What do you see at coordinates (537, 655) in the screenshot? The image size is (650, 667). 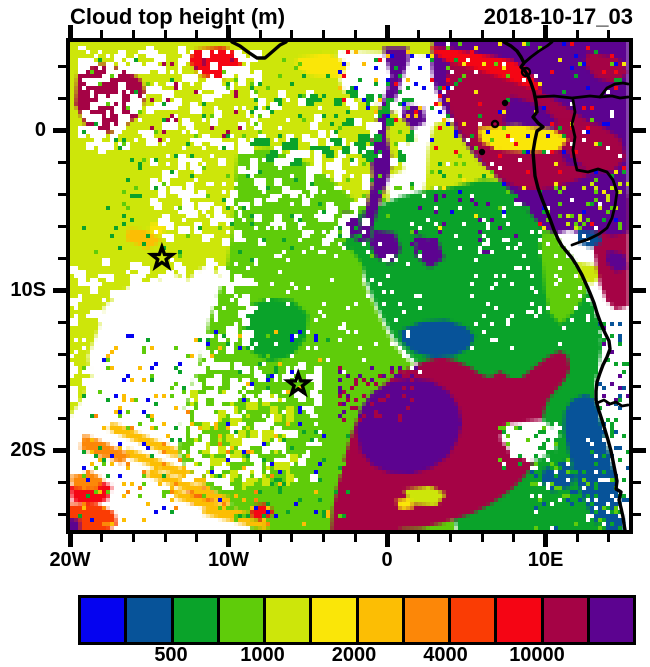 I see `colorbar-label-10000: 10000` at bounding box center [537, 655].